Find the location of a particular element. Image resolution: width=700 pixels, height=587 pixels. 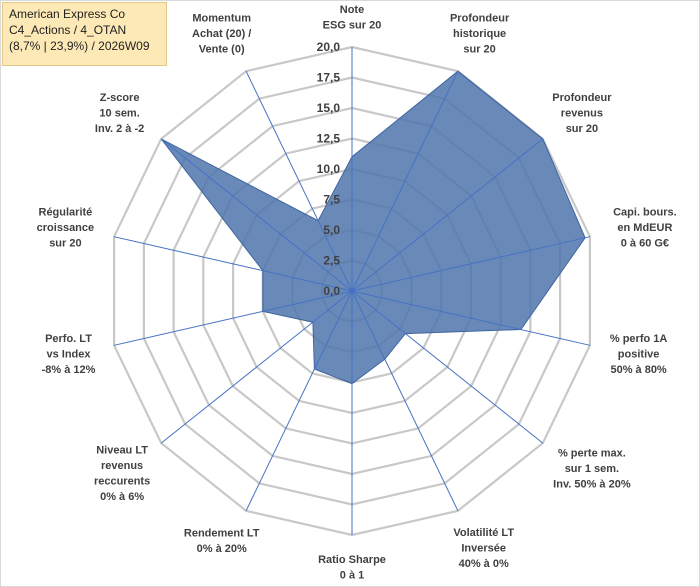

axis-label: 0 à 60 G€ is located at coordinates (645, 243).